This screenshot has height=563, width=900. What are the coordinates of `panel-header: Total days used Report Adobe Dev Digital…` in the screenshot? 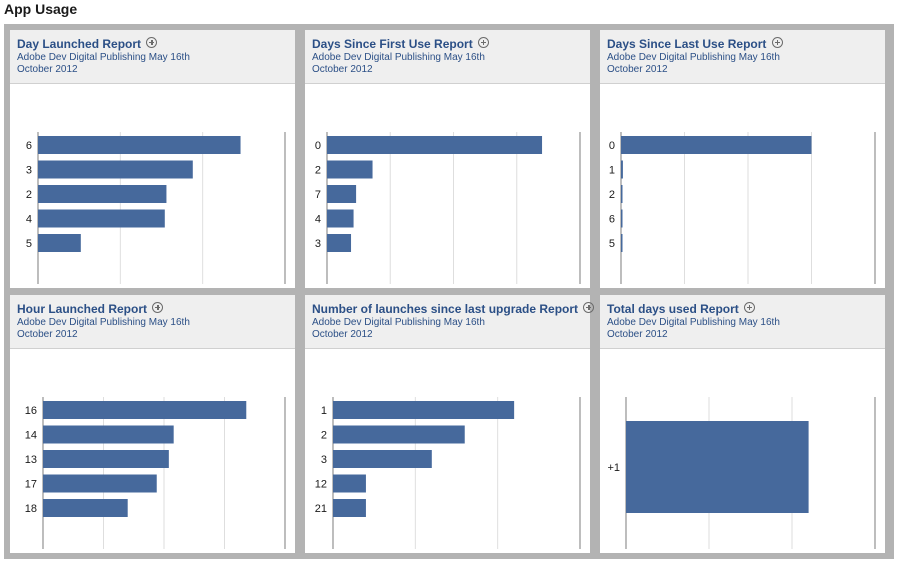 It's located at (742, 322).